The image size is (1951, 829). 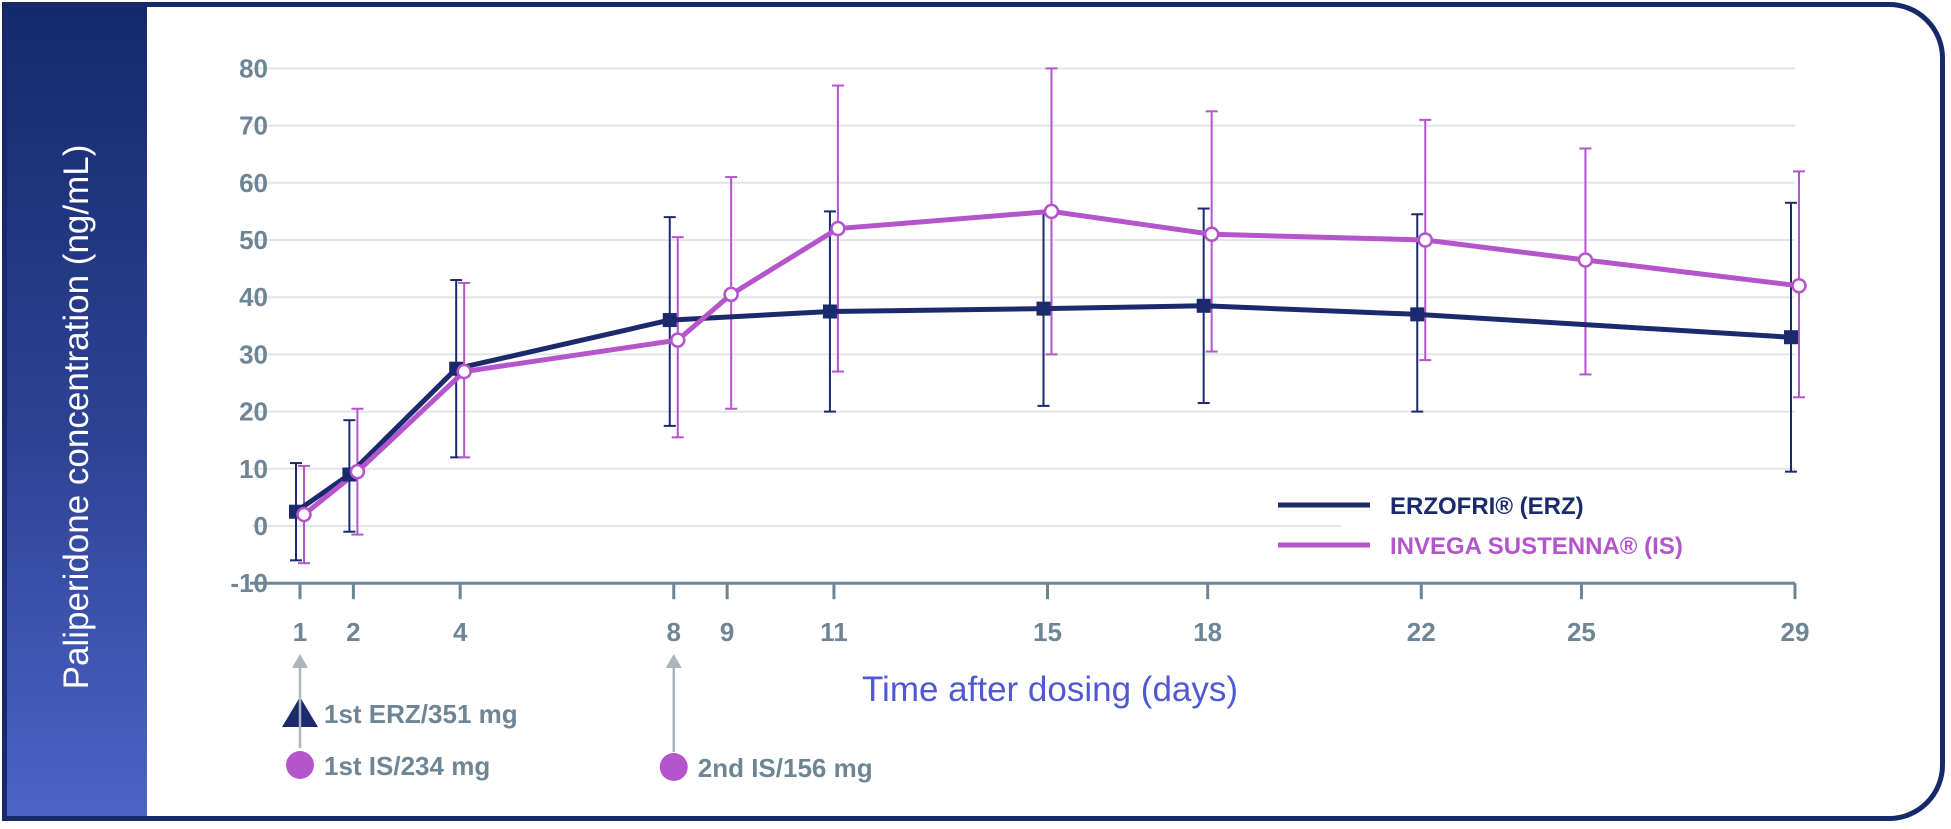 I want to click on x-axis-title: Time after dosing (days), so click(x=1050, y=689).